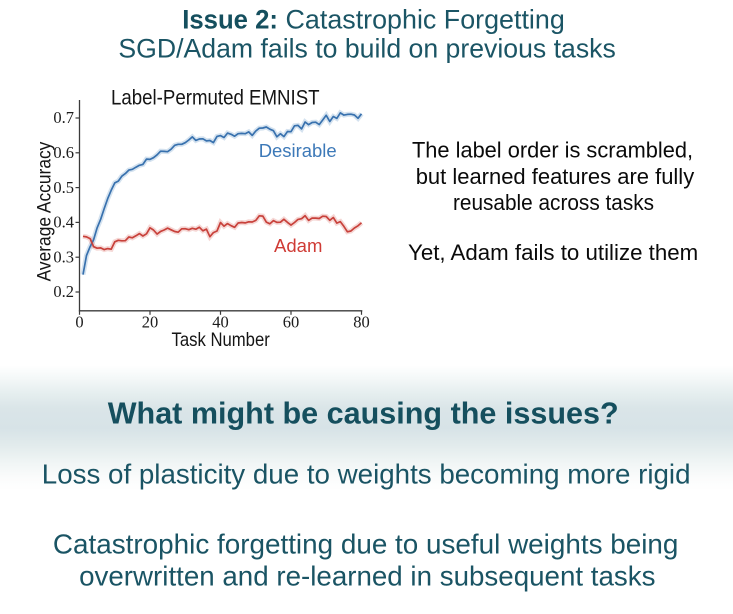  Describe the element at coordinates (63, 256) in the screenshot. I see `svg-text: 0.3` at that location.